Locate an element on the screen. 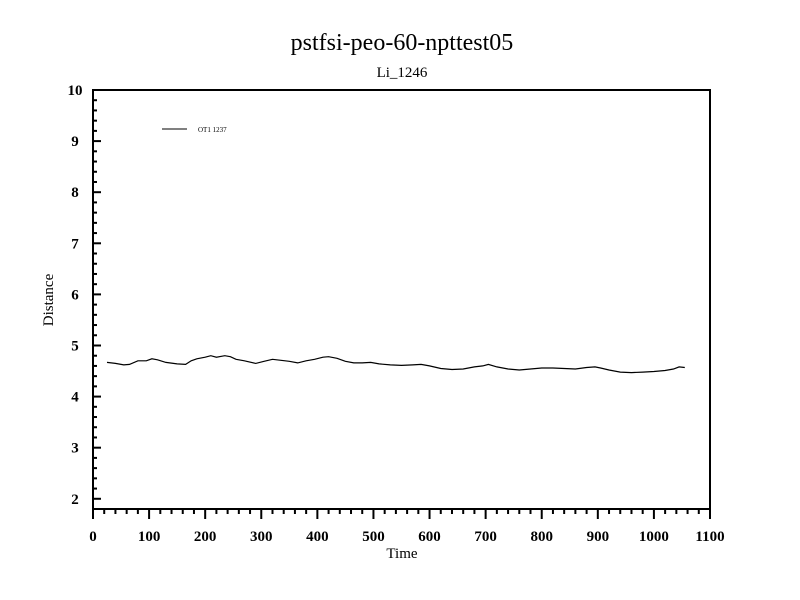 This screenshot has width=800, height=600. x-tick-label: 800 is located at coordinates (541, 537).